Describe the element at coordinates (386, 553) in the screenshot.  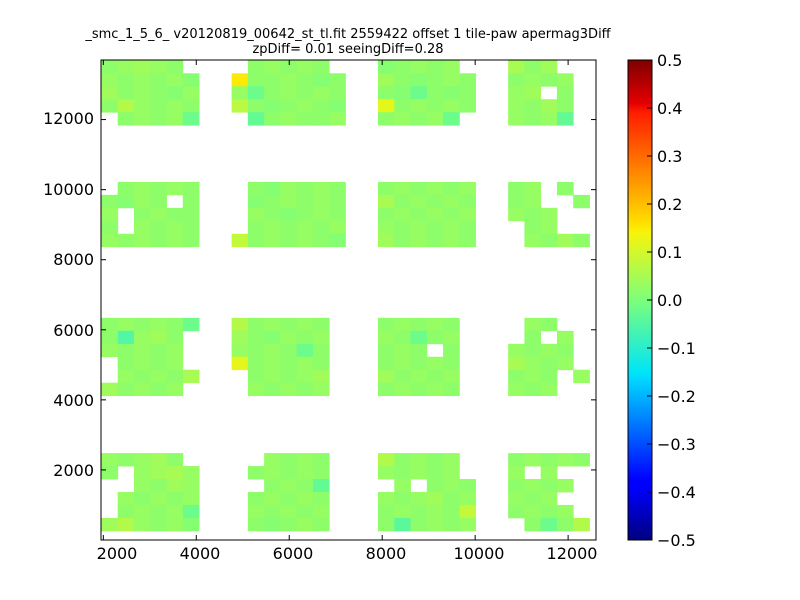
I see `x-tick-label-8000: 8000` at that location.